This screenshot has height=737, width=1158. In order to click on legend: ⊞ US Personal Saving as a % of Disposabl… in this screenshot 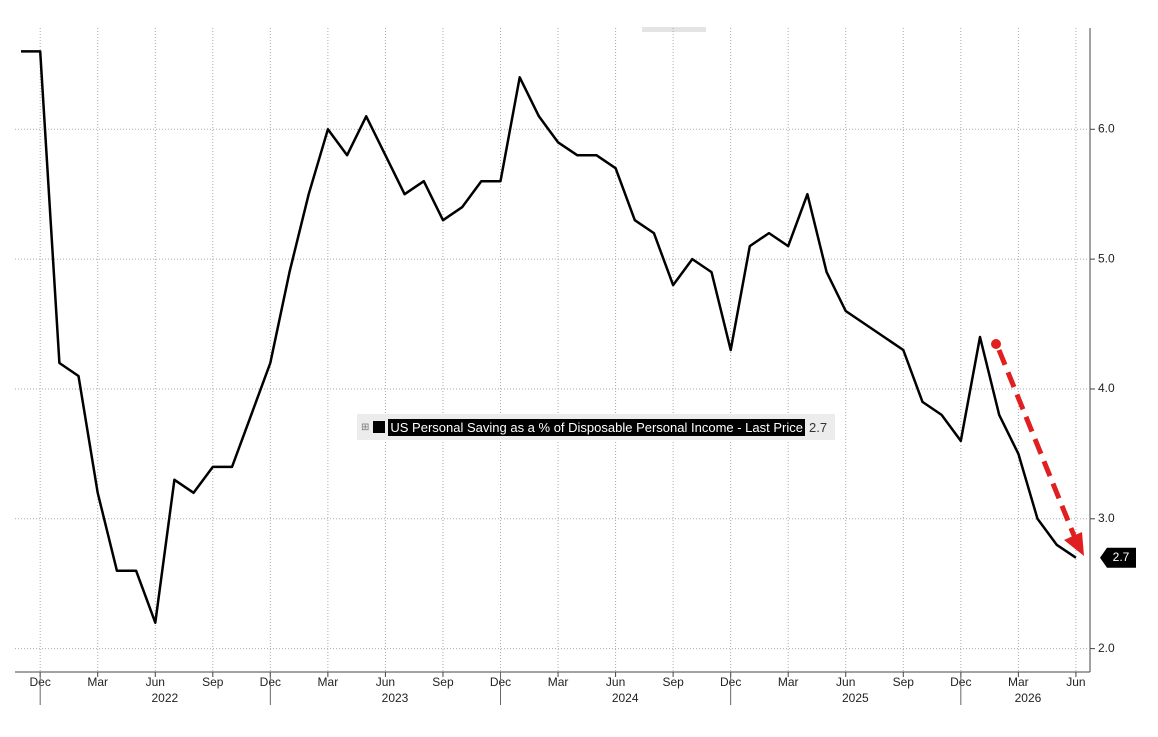, I will do `click(596, 427)`.